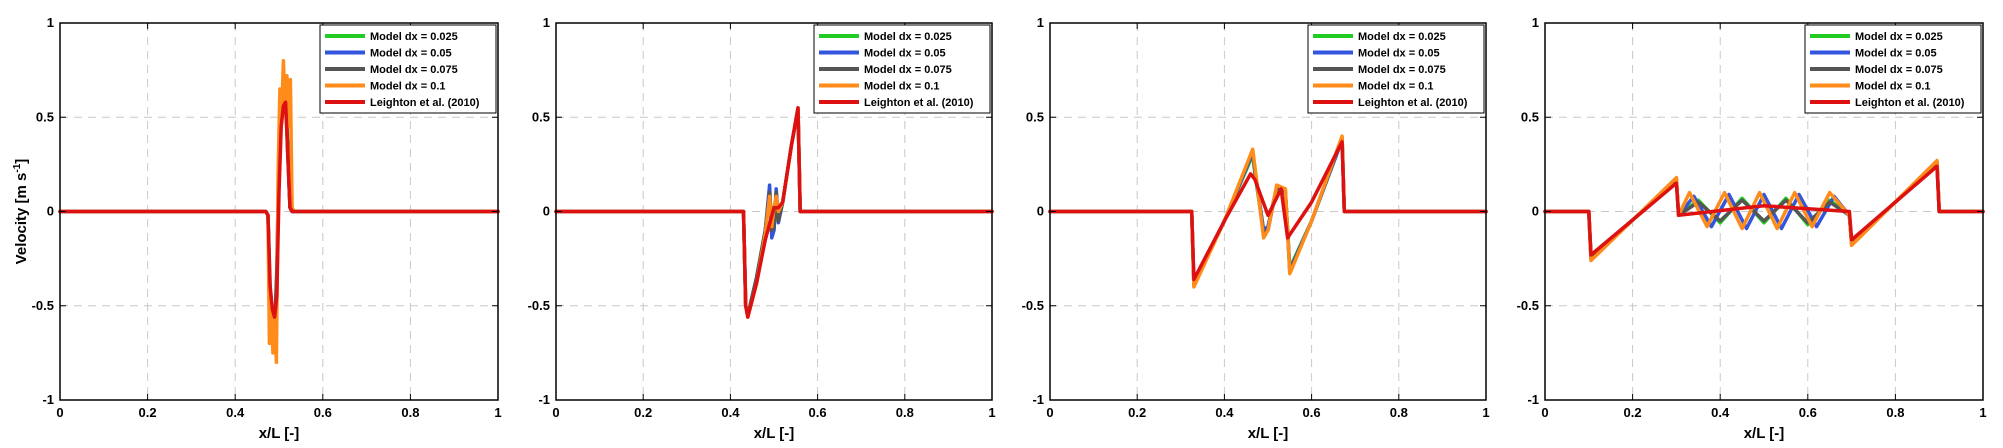 Image resolution: width=2003 pixels, height=448 pixels. What do you see at coordinates (21, 219) in the screenshot?
I see `y-axis-label-main: Velocity [m s` at bounding box center [21, 219].